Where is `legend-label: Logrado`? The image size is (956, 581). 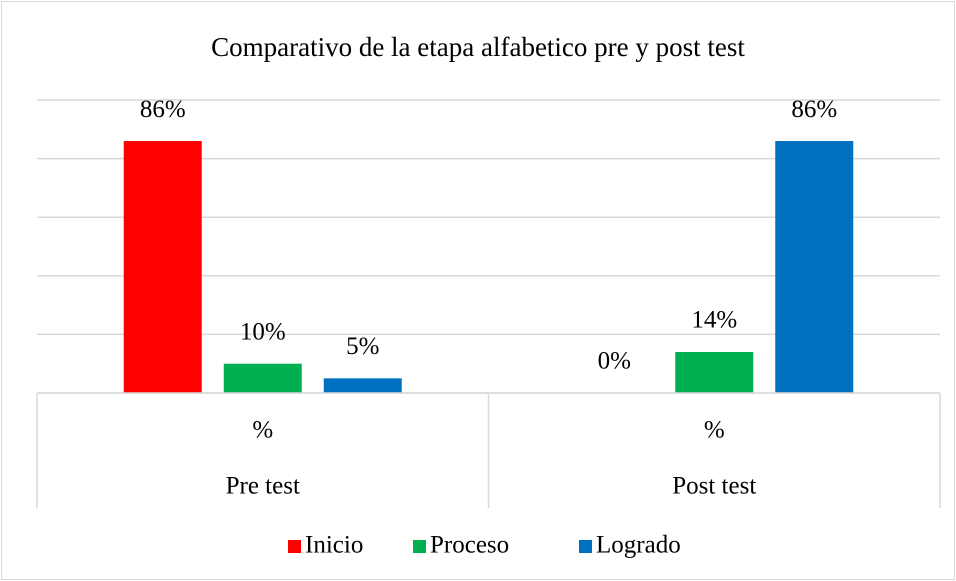 legend-label: Logrado is located at coordinates (638, 545).